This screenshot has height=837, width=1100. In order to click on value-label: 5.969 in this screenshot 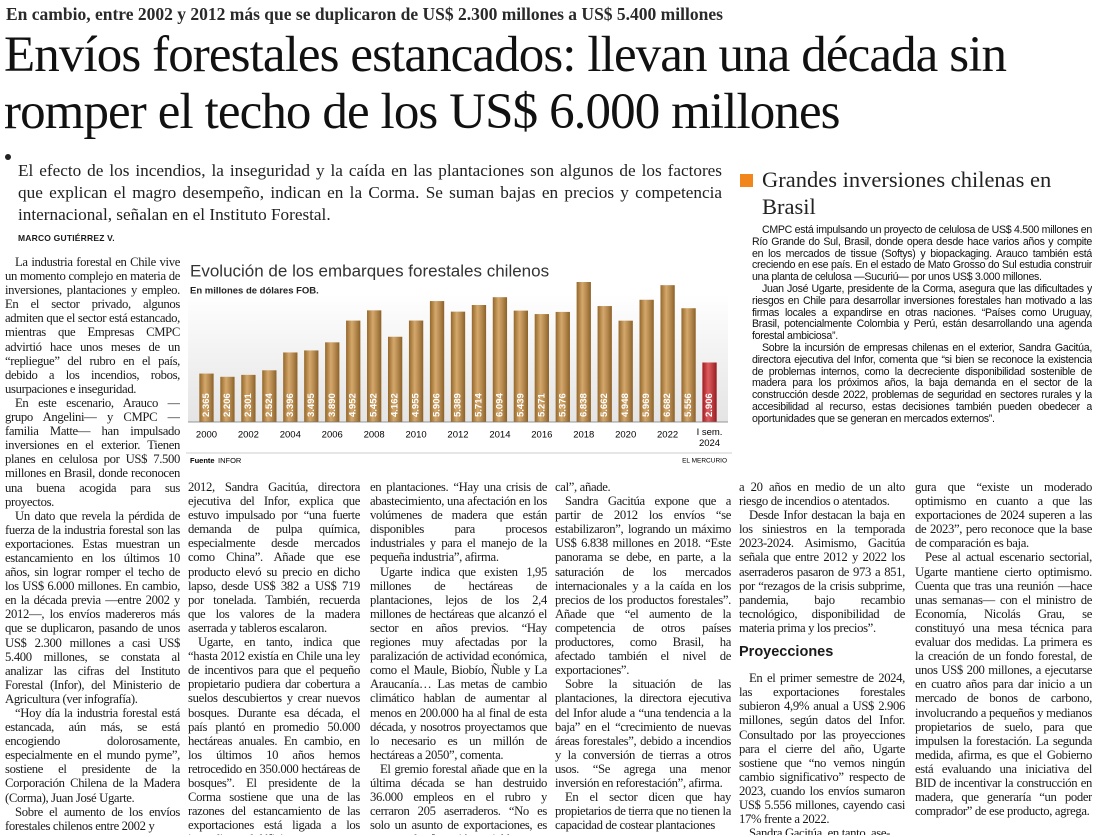, I will do `click(646, 405)`.